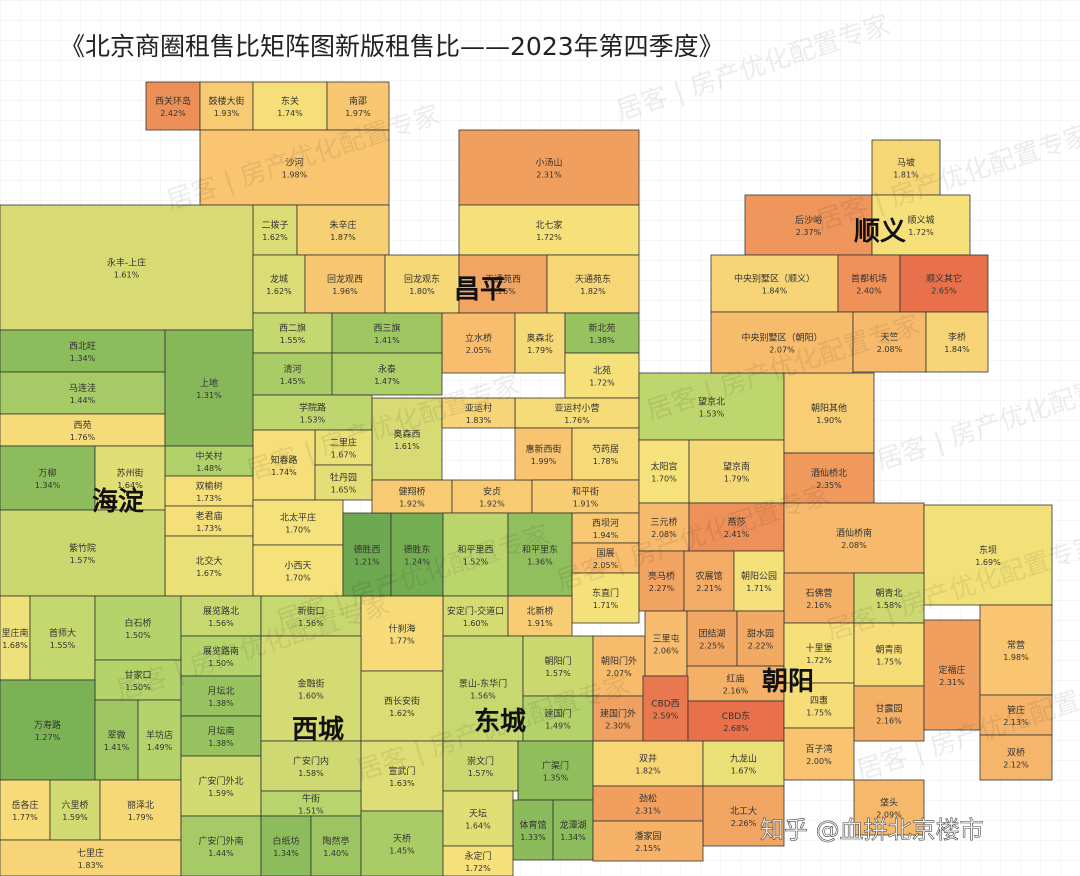 Image resolution: width=1080 pixels, height=876 pixels. I want to click on cell-name: 石佛营, so click(818, 593).